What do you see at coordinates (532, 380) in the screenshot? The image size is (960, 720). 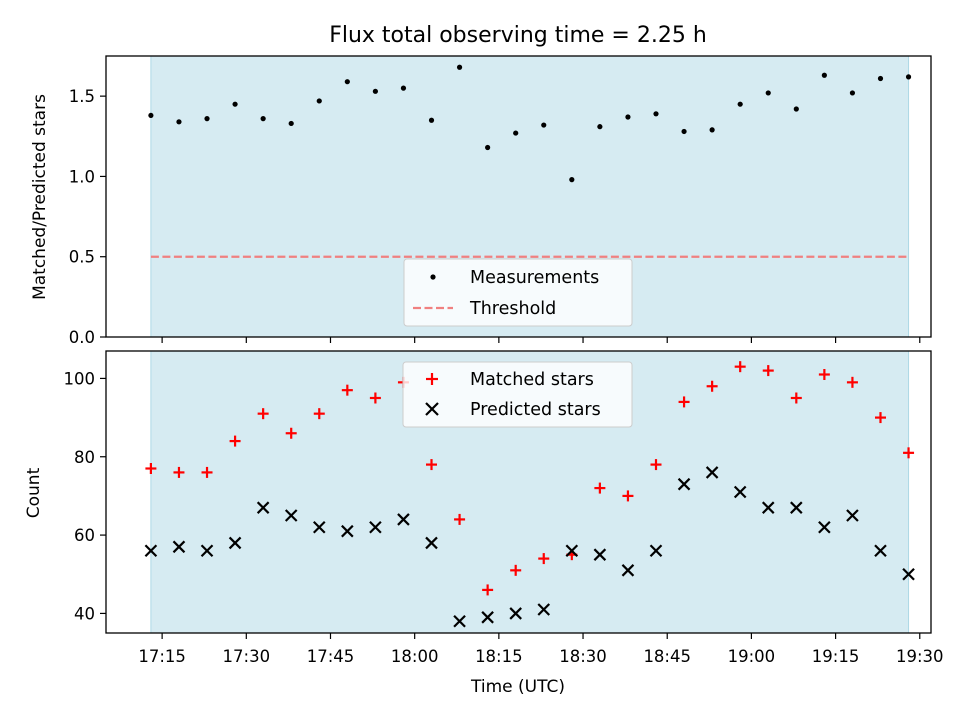 I see `legend-matched-label: Matched stars` at bounding box center [532, 380].